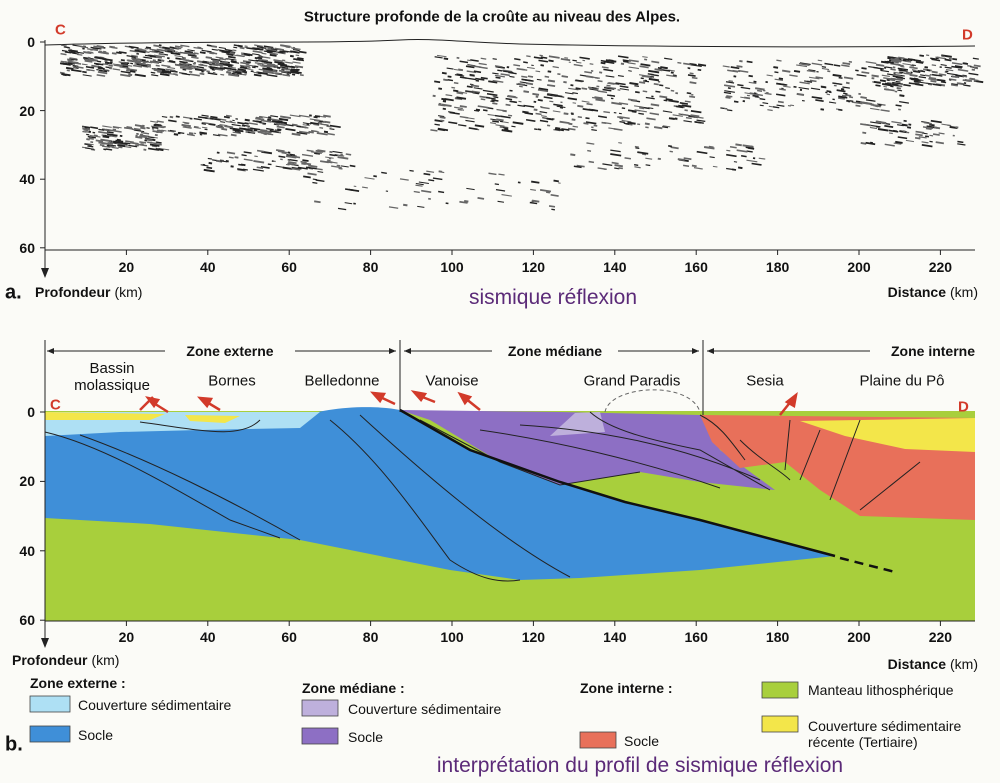 This screenshot has width=1000, height=783. What do you see at coordinates (964, 291) in the screenshot?
I see `axis-unit: (km)` at bounding box center [964, 291].